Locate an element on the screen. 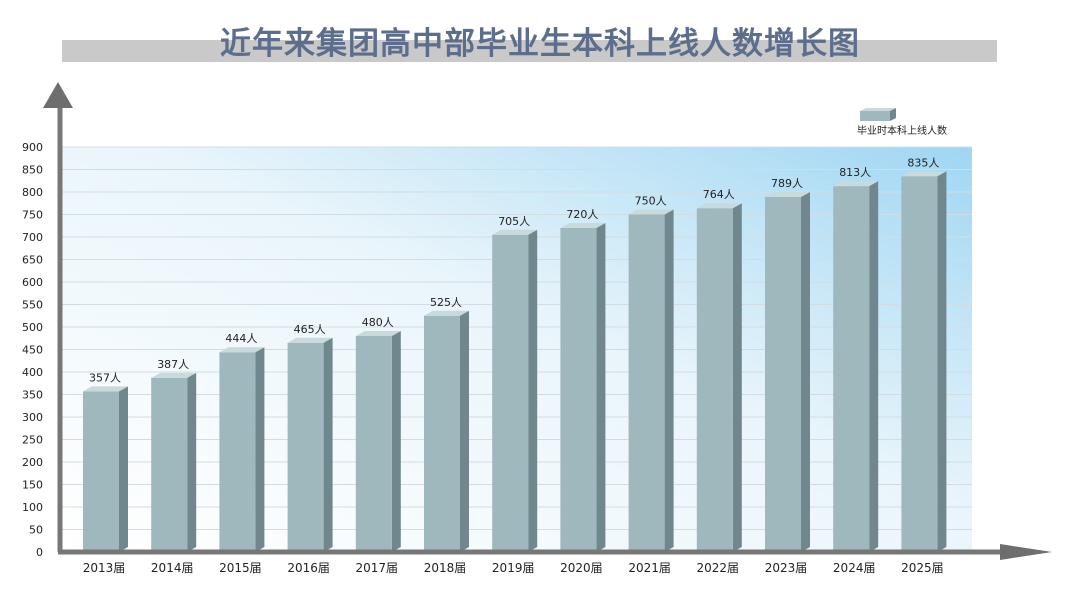 The width and height of the screenshot is (1080, 604). bar: 720人 is located at coordinates (583, 380).